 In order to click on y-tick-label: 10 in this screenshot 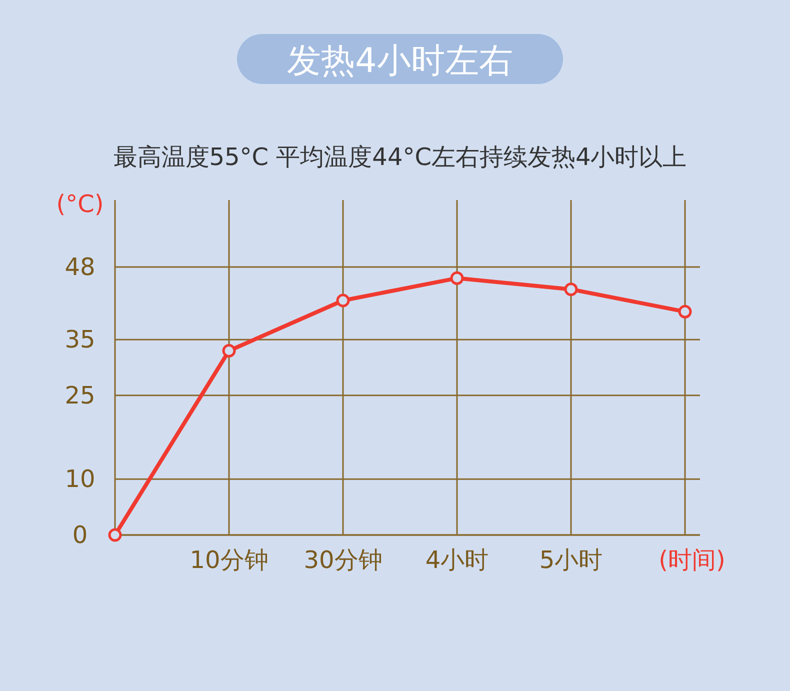, I will do `click(80, 479)`.